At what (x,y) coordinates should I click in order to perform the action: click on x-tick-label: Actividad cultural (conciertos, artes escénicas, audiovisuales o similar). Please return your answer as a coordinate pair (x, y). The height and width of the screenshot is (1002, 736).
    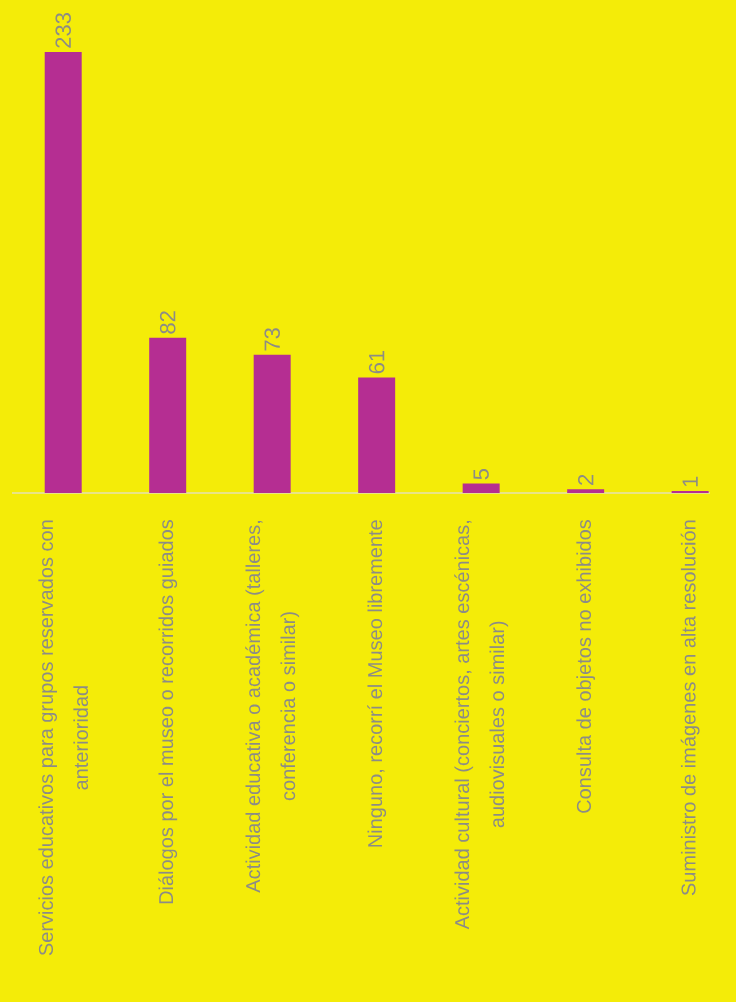
    Looking at the image, I should click on (481, 725).